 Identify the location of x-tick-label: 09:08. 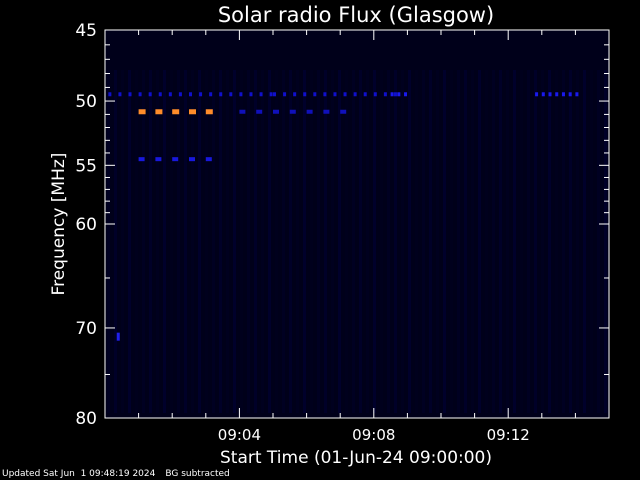
(373, 435).